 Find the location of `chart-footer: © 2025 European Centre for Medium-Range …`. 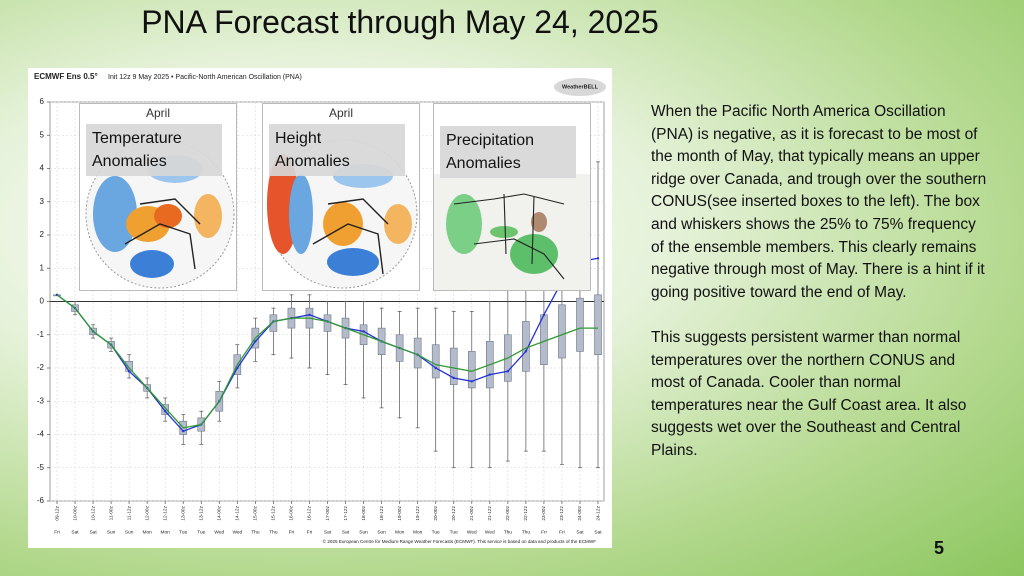

chart-footer: © 2025 European Centre for Medium-Range … is located at coordinates (460, 541).